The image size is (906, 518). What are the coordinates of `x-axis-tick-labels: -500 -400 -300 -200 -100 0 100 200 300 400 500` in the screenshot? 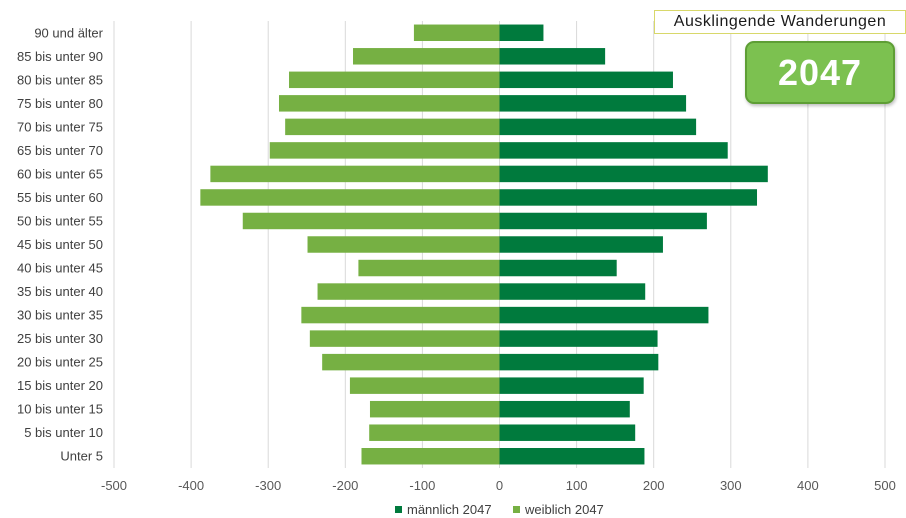 It's located at (498, 485).